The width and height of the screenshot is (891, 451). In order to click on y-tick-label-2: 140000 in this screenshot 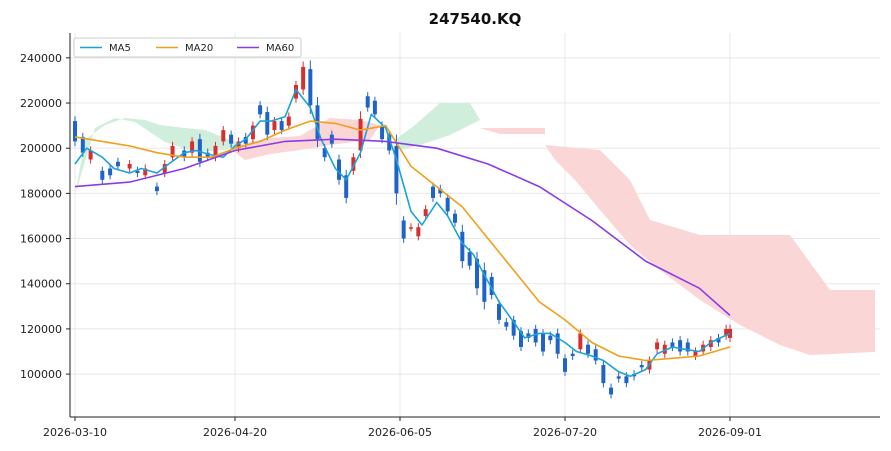, I will do `click(41, 284)`.